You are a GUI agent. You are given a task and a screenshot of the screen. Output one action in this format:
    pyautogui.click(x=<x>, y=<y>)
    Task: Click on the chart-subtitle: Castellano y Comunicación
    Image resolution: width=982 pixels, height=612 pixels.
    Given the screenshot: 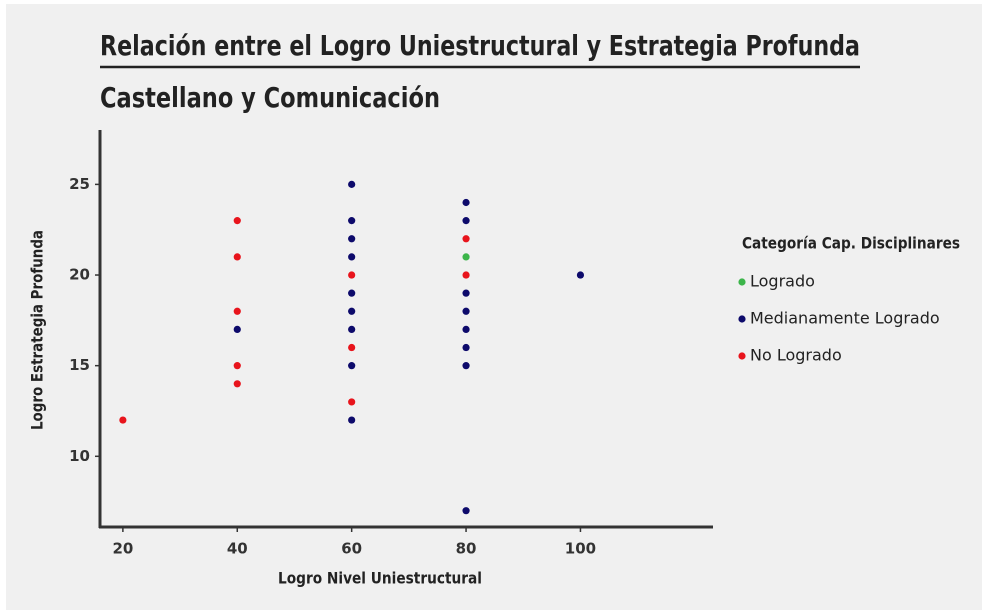 What is the action you would take?
    pyautogui.click(x=270, y=97)
    